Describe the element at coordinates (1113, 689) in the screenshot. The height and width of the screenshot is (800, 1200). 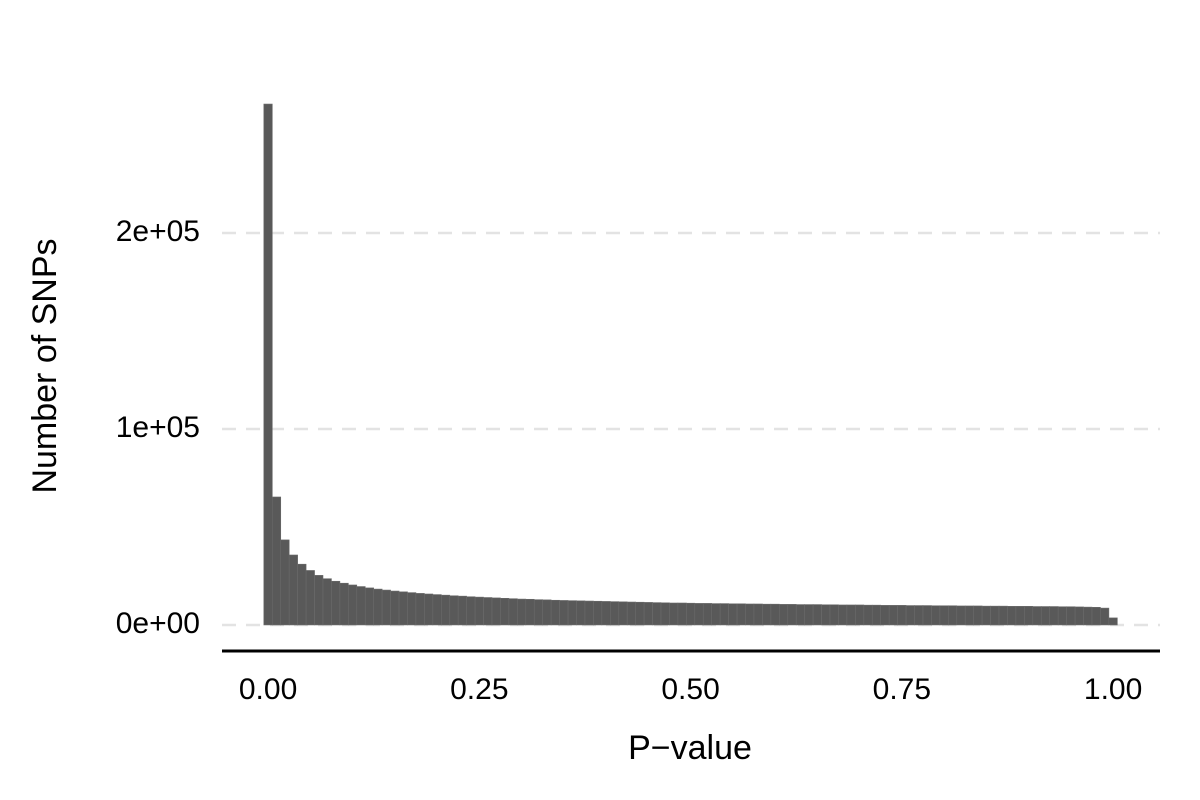
I see `x-tick-label: 1.00` at that location.